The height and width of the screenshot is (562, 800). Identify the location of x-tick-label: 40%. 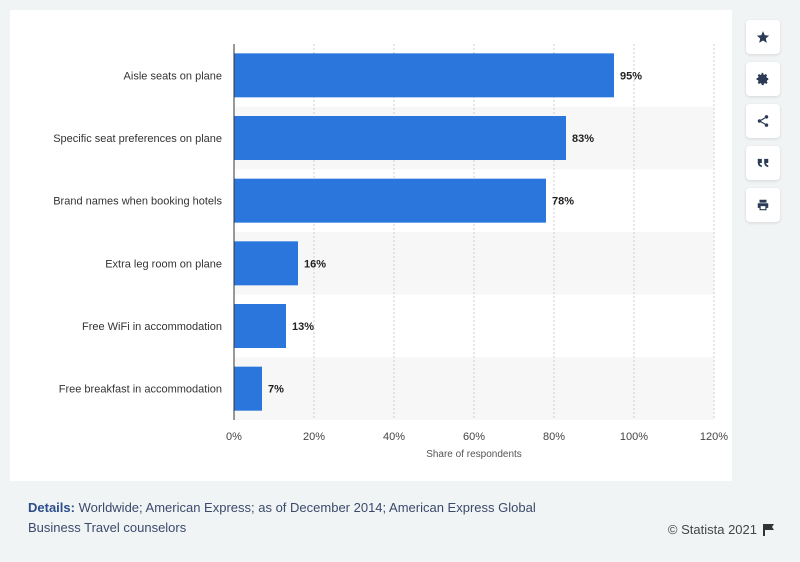
(394, 437).